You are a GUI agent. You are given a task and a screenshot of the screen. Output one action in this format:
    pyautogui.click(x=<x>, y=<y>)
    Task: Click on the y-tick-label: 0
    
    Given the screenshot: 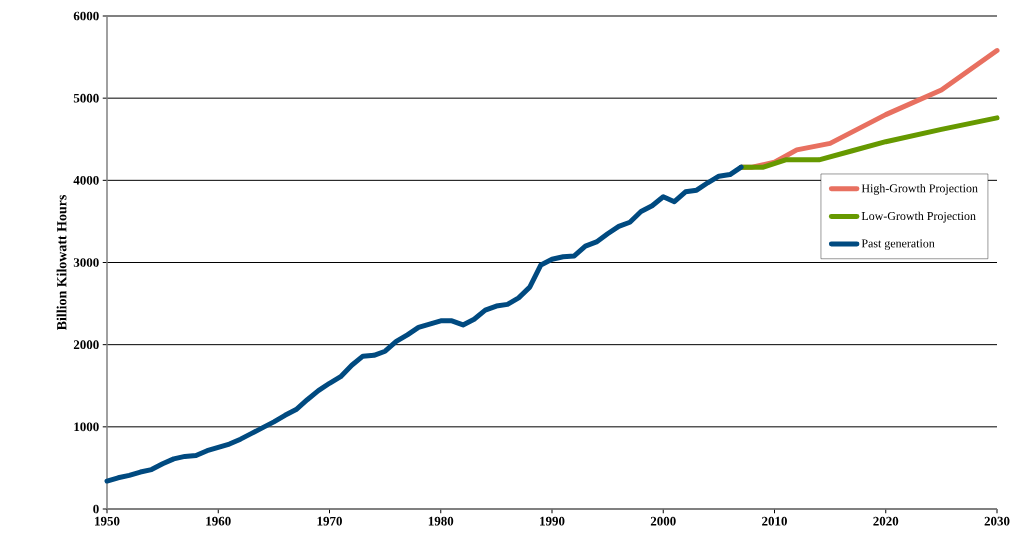 What is the action you would take?
    pyautogui.click(x=96, y=509)
    